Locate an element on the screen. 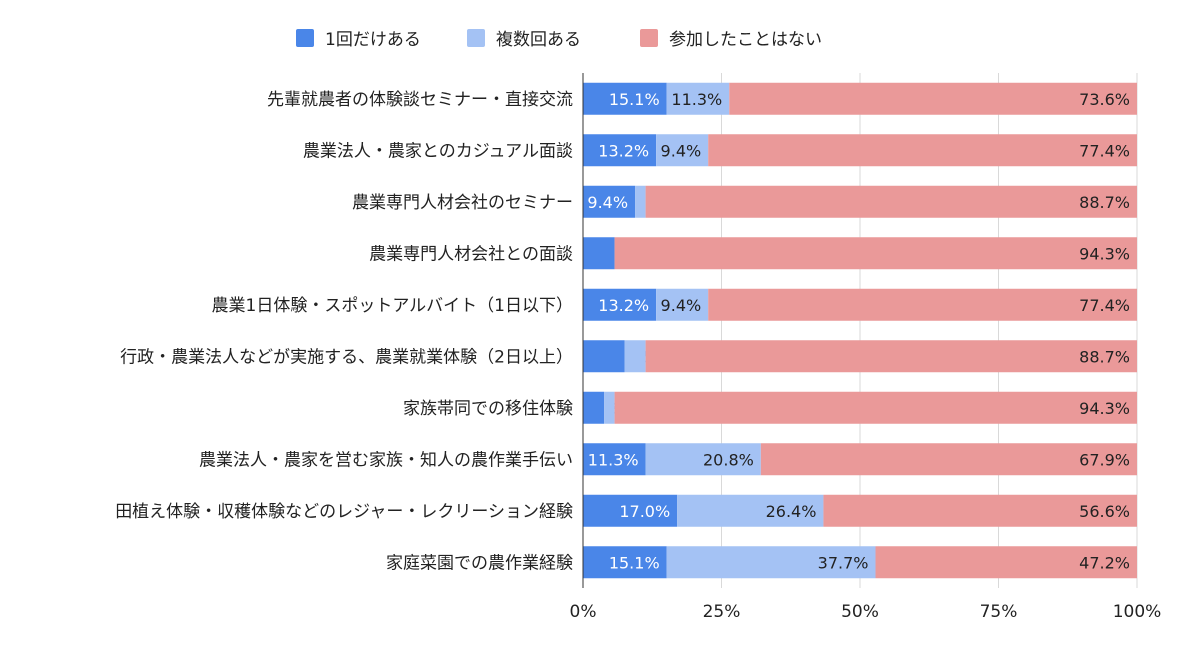 The height and width of the screenshot is (646, 1184). category-label: 先輩就農者の体験談セミナー・直接交流 is located at coordinates (420, 100).